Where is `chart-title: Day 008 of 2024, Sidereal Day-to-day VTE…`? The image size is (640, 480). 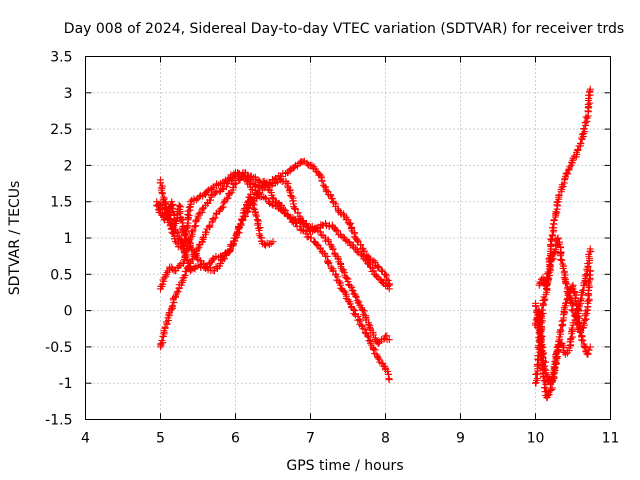 chart-title: Day 008 of 2024, Sidereal Day-to-day VTE… is located at coordinates (344, 29).